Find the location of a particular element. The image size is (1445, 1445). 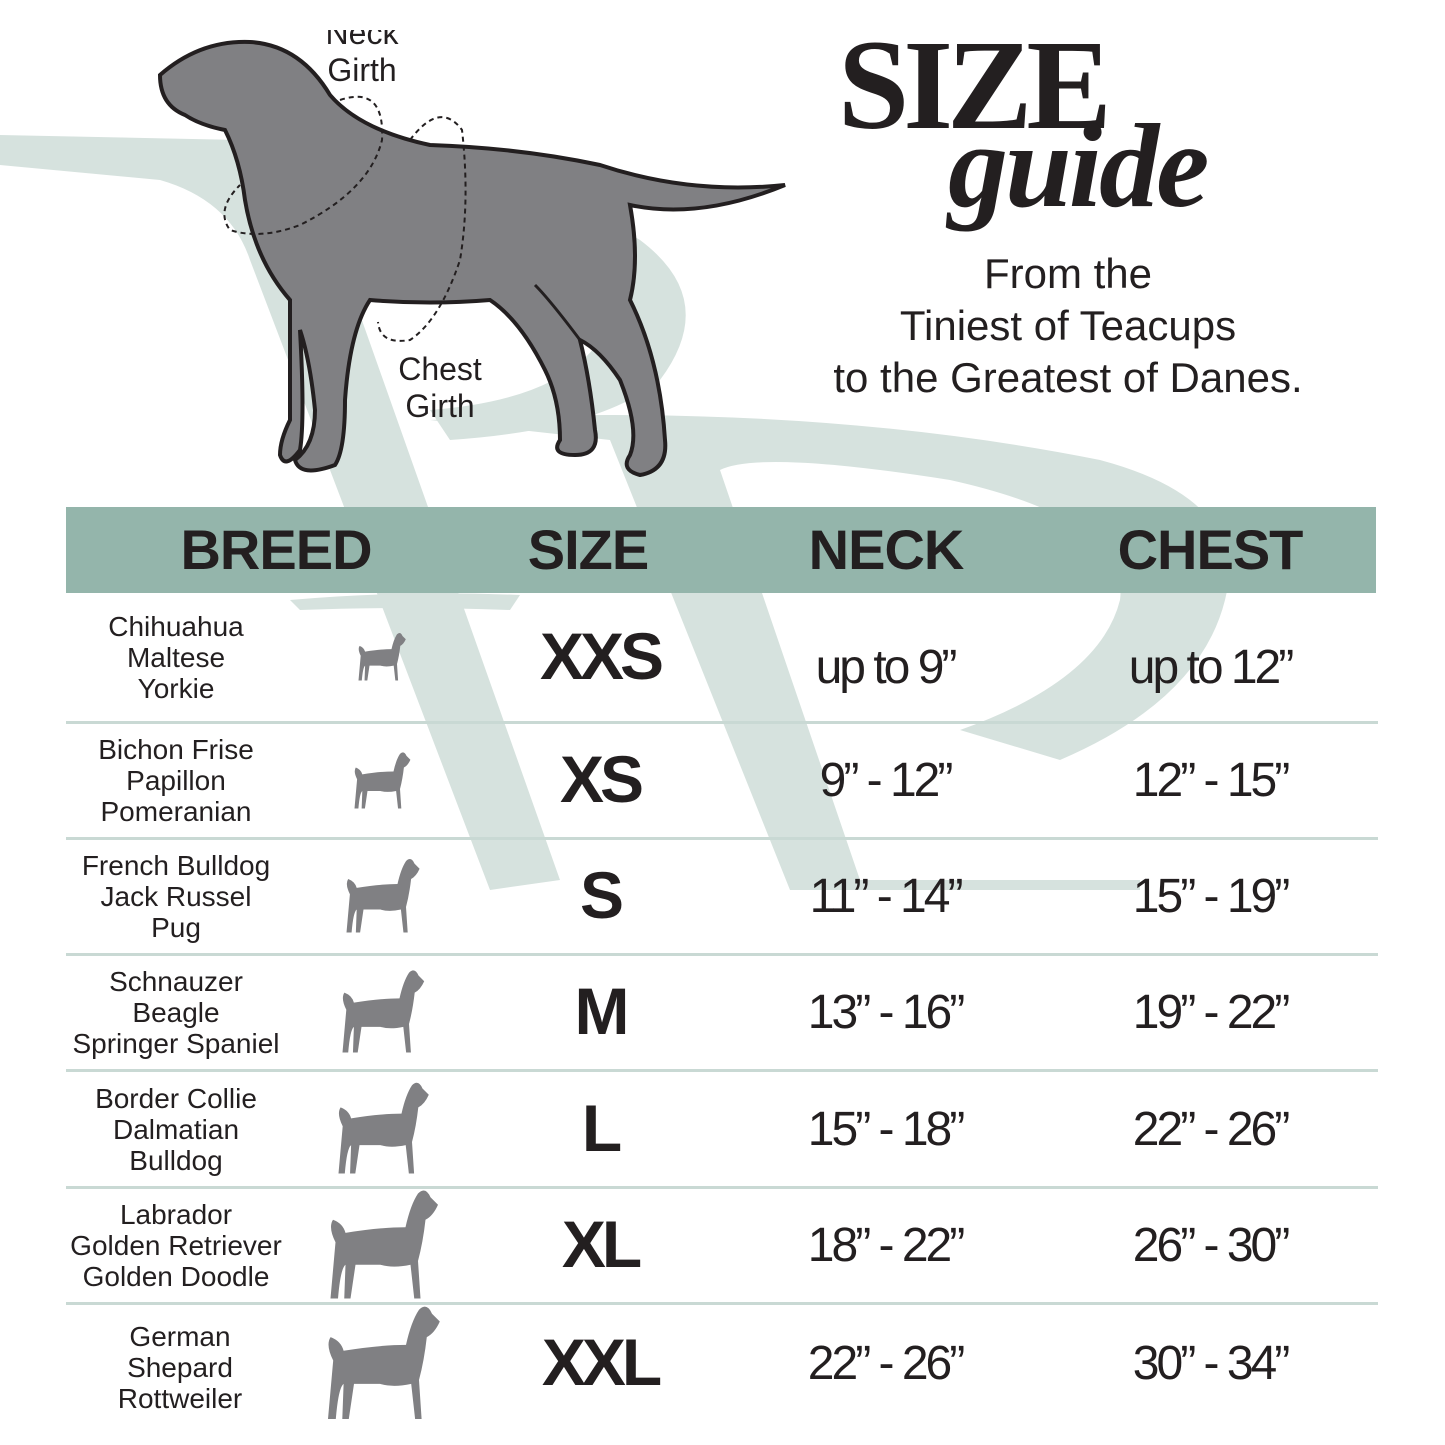

neck-value: 9” - 12” is located at coordinates (886, 780).